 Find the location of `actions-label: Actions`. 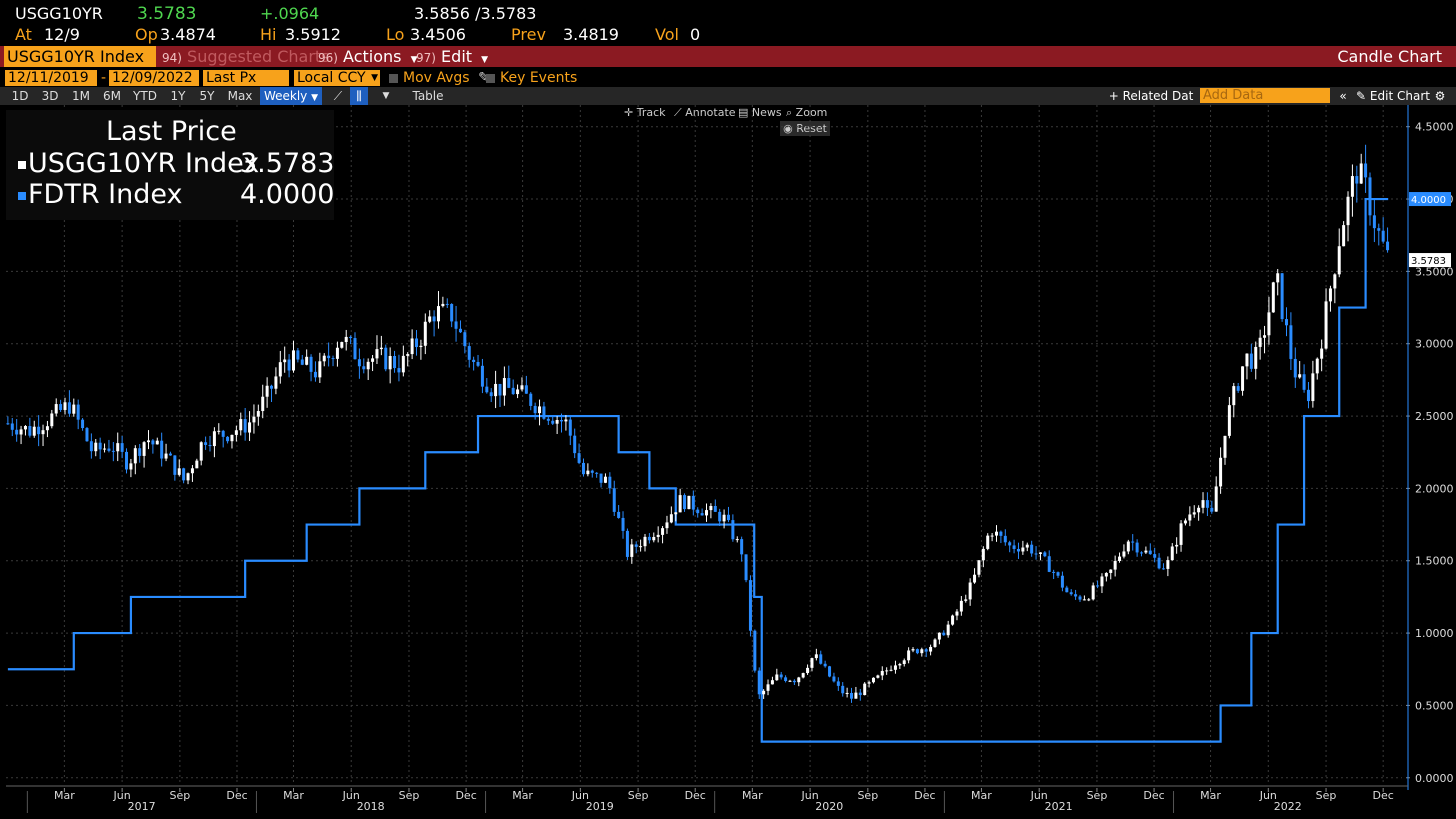

actions-label: Actions is located at coordinates (372, 56).